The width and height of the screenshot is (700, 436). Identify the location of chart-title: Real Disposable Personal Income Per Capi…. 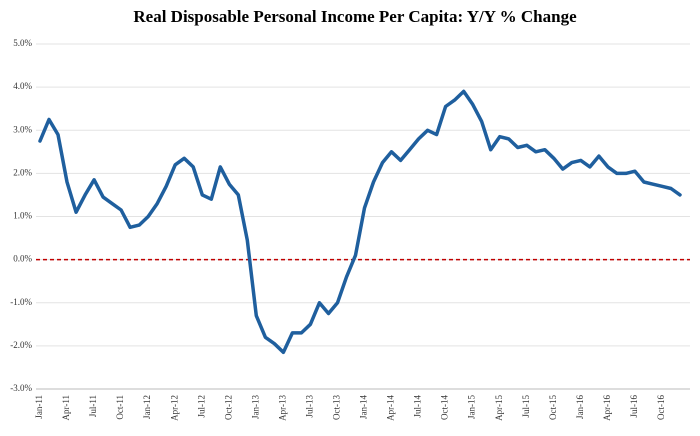
(355, 16).